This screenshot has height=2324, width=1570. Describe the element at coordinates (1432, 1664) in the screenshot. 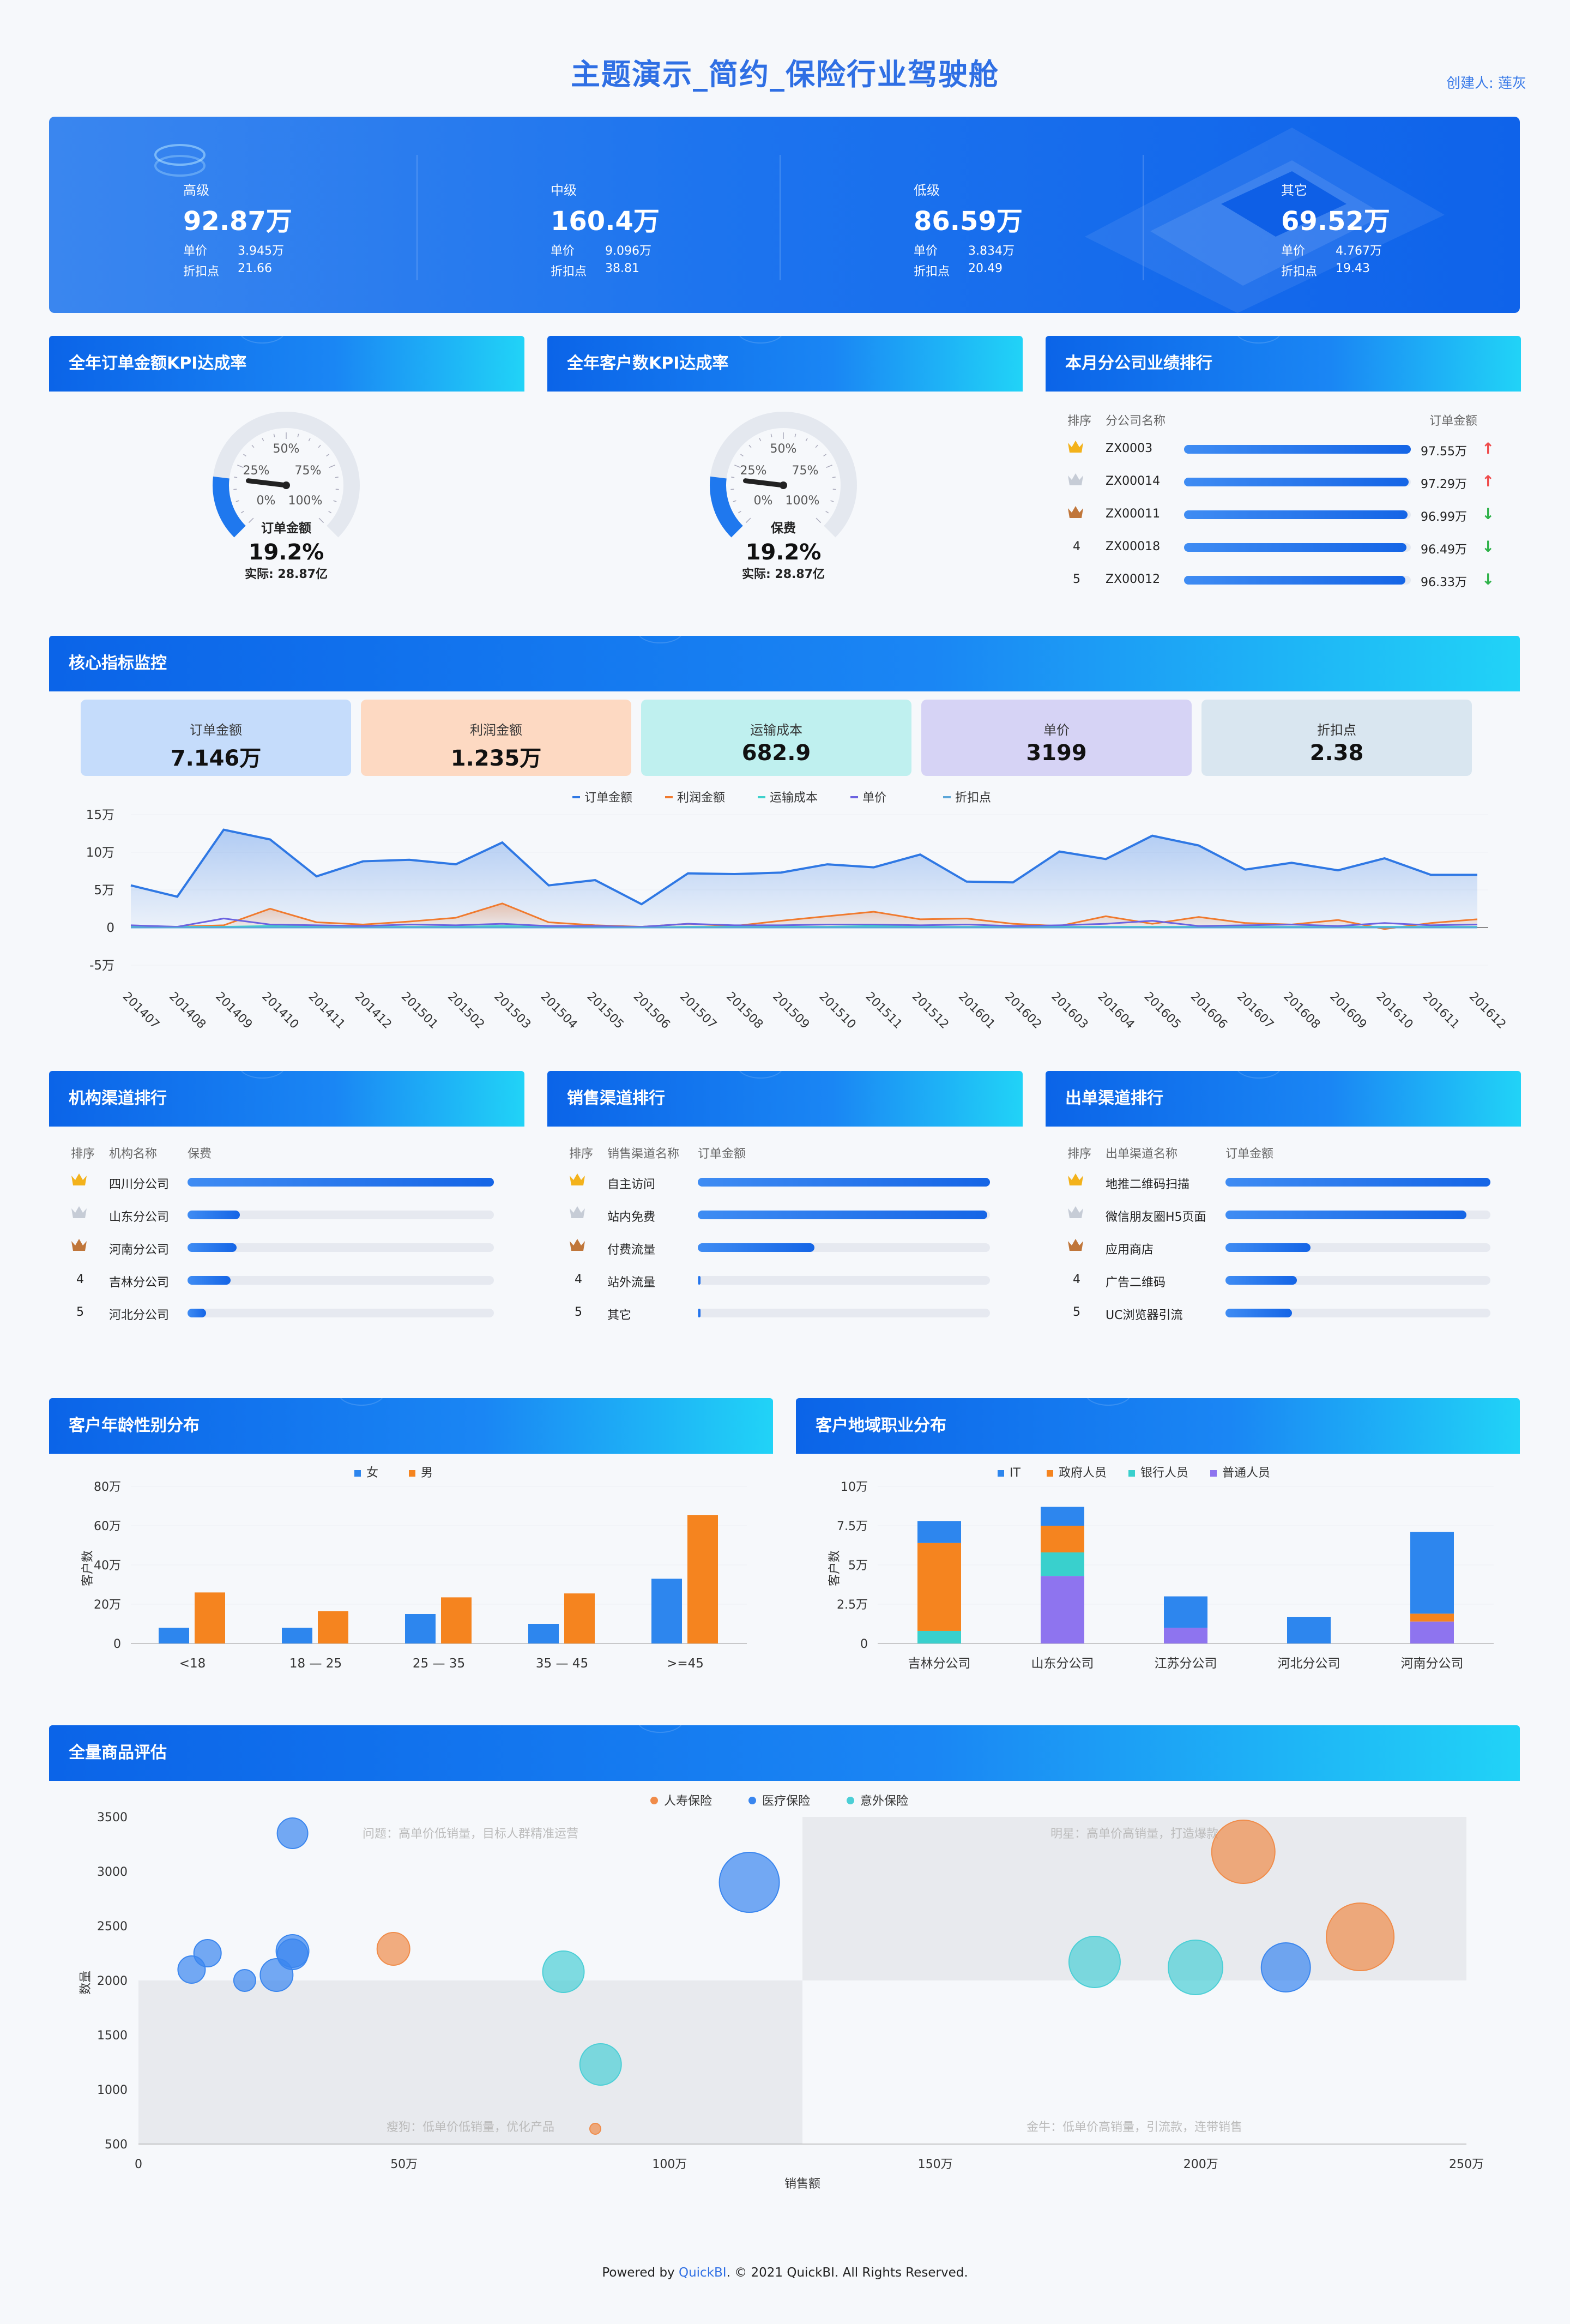

I see `x-tick-label: 河南分公司` at that location.